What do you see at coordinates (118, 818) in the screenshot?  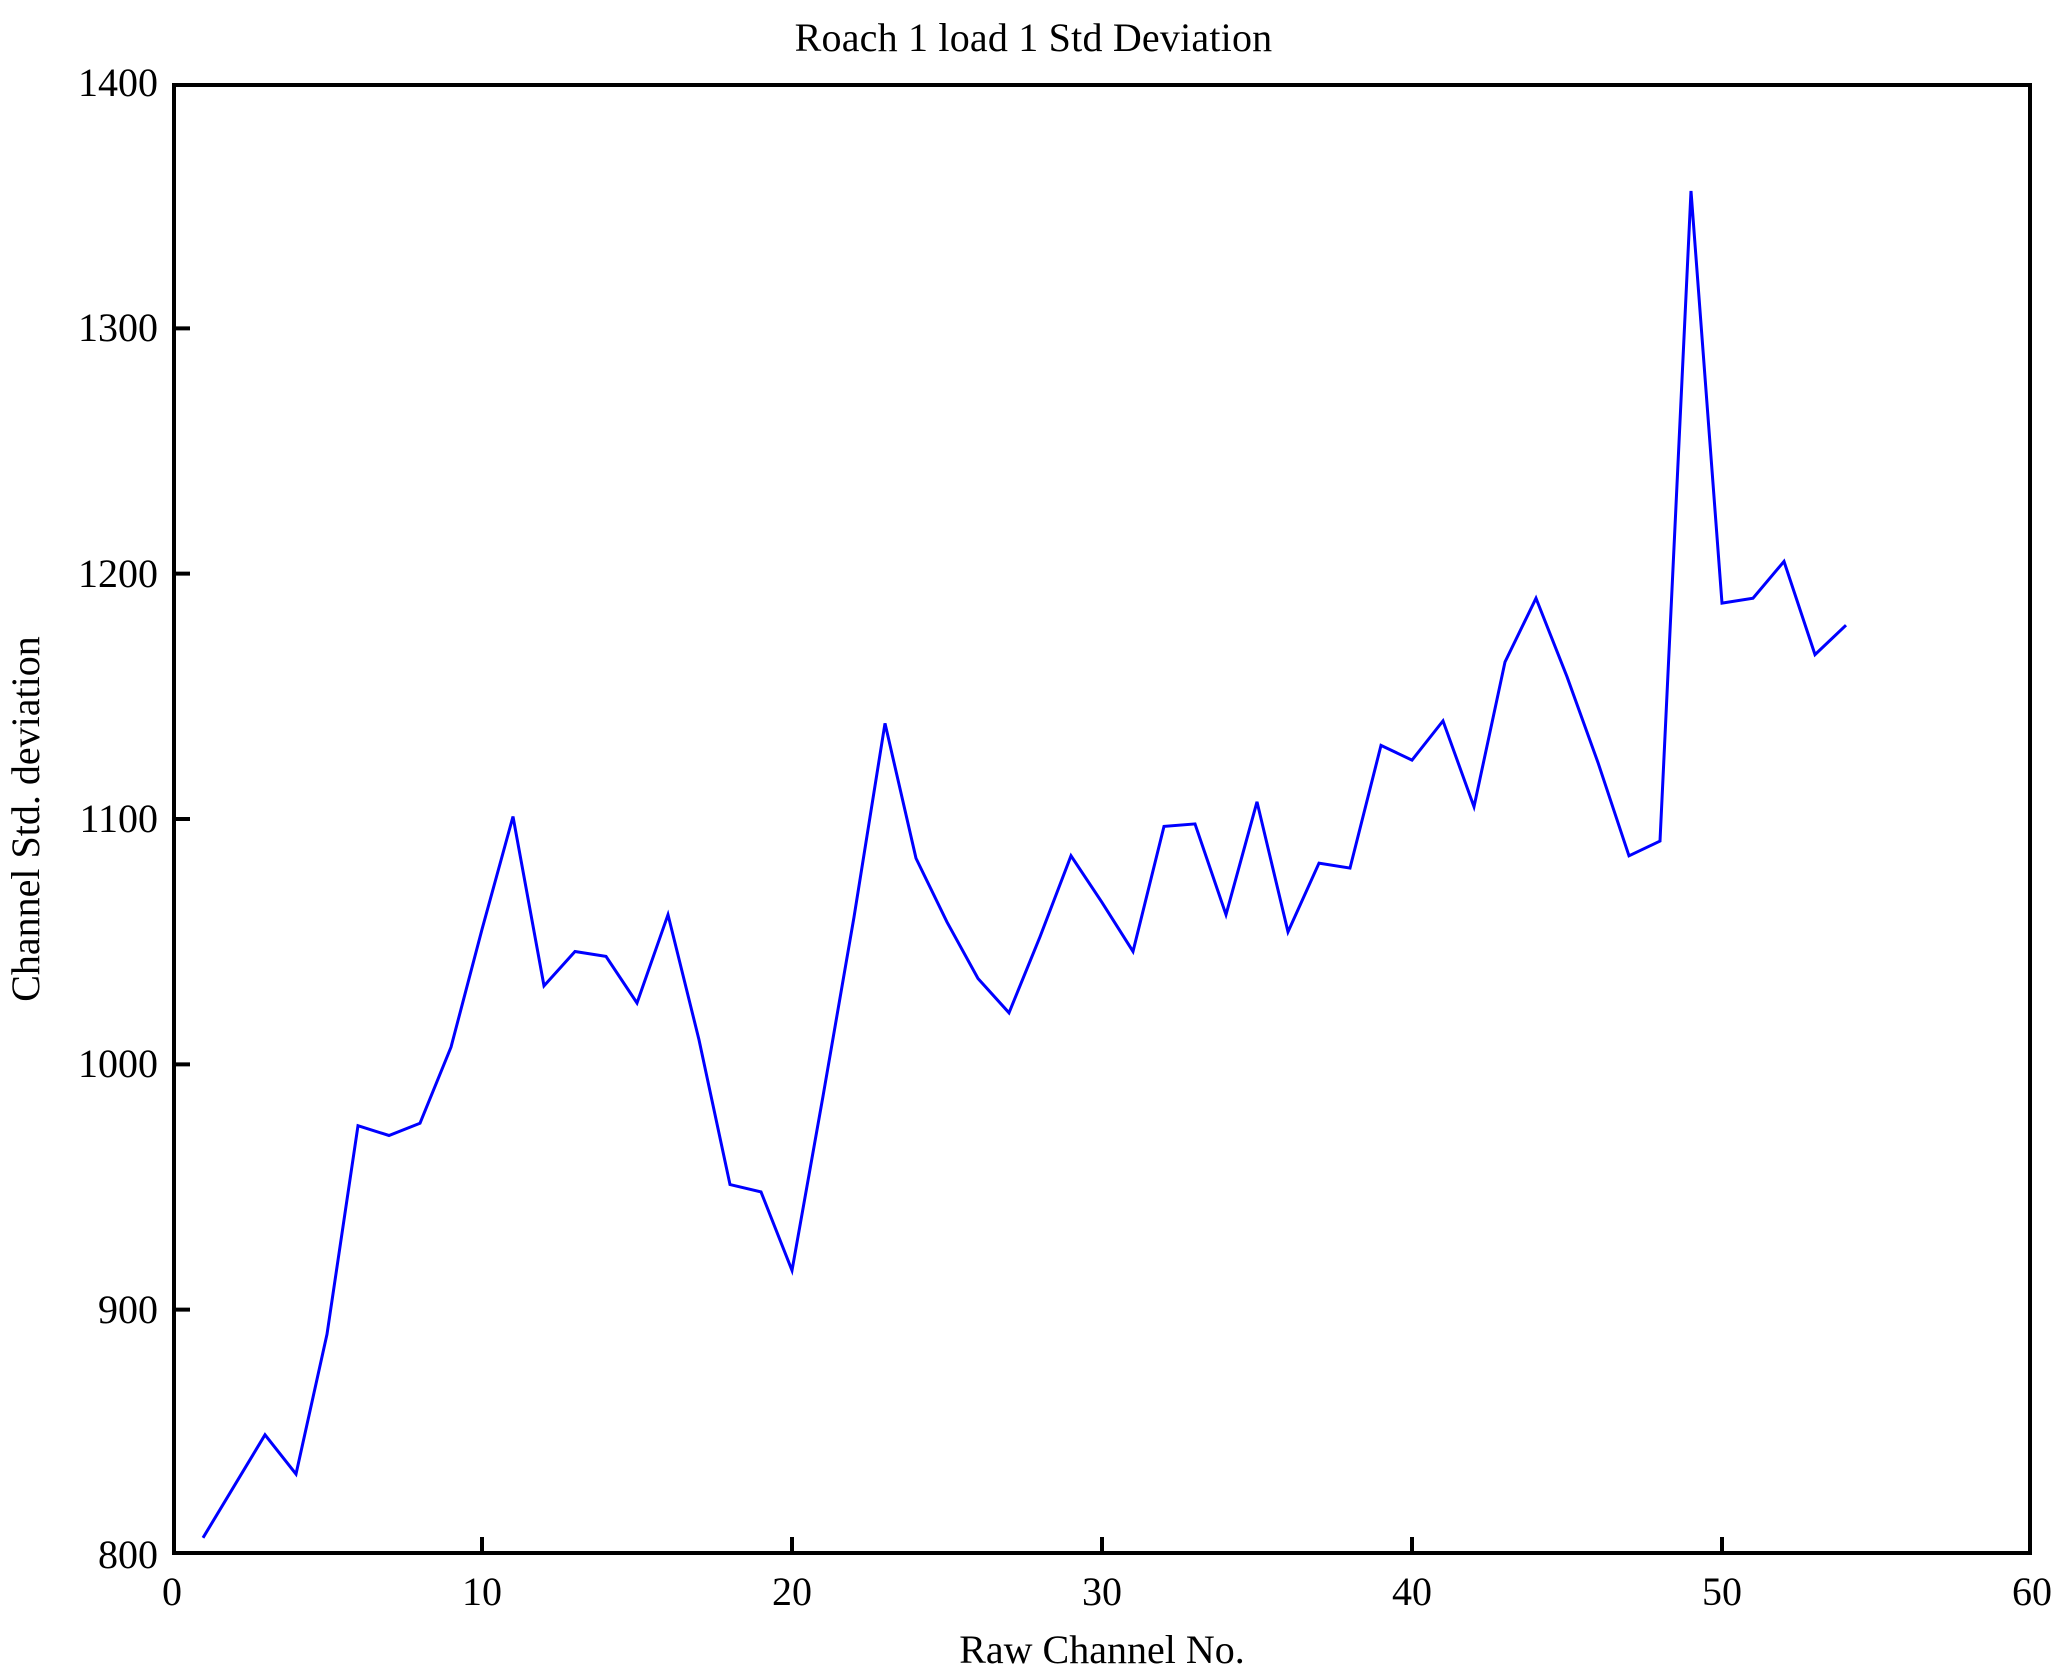 I see `y-tick-label: 1100` at bounding box center [118, 818].